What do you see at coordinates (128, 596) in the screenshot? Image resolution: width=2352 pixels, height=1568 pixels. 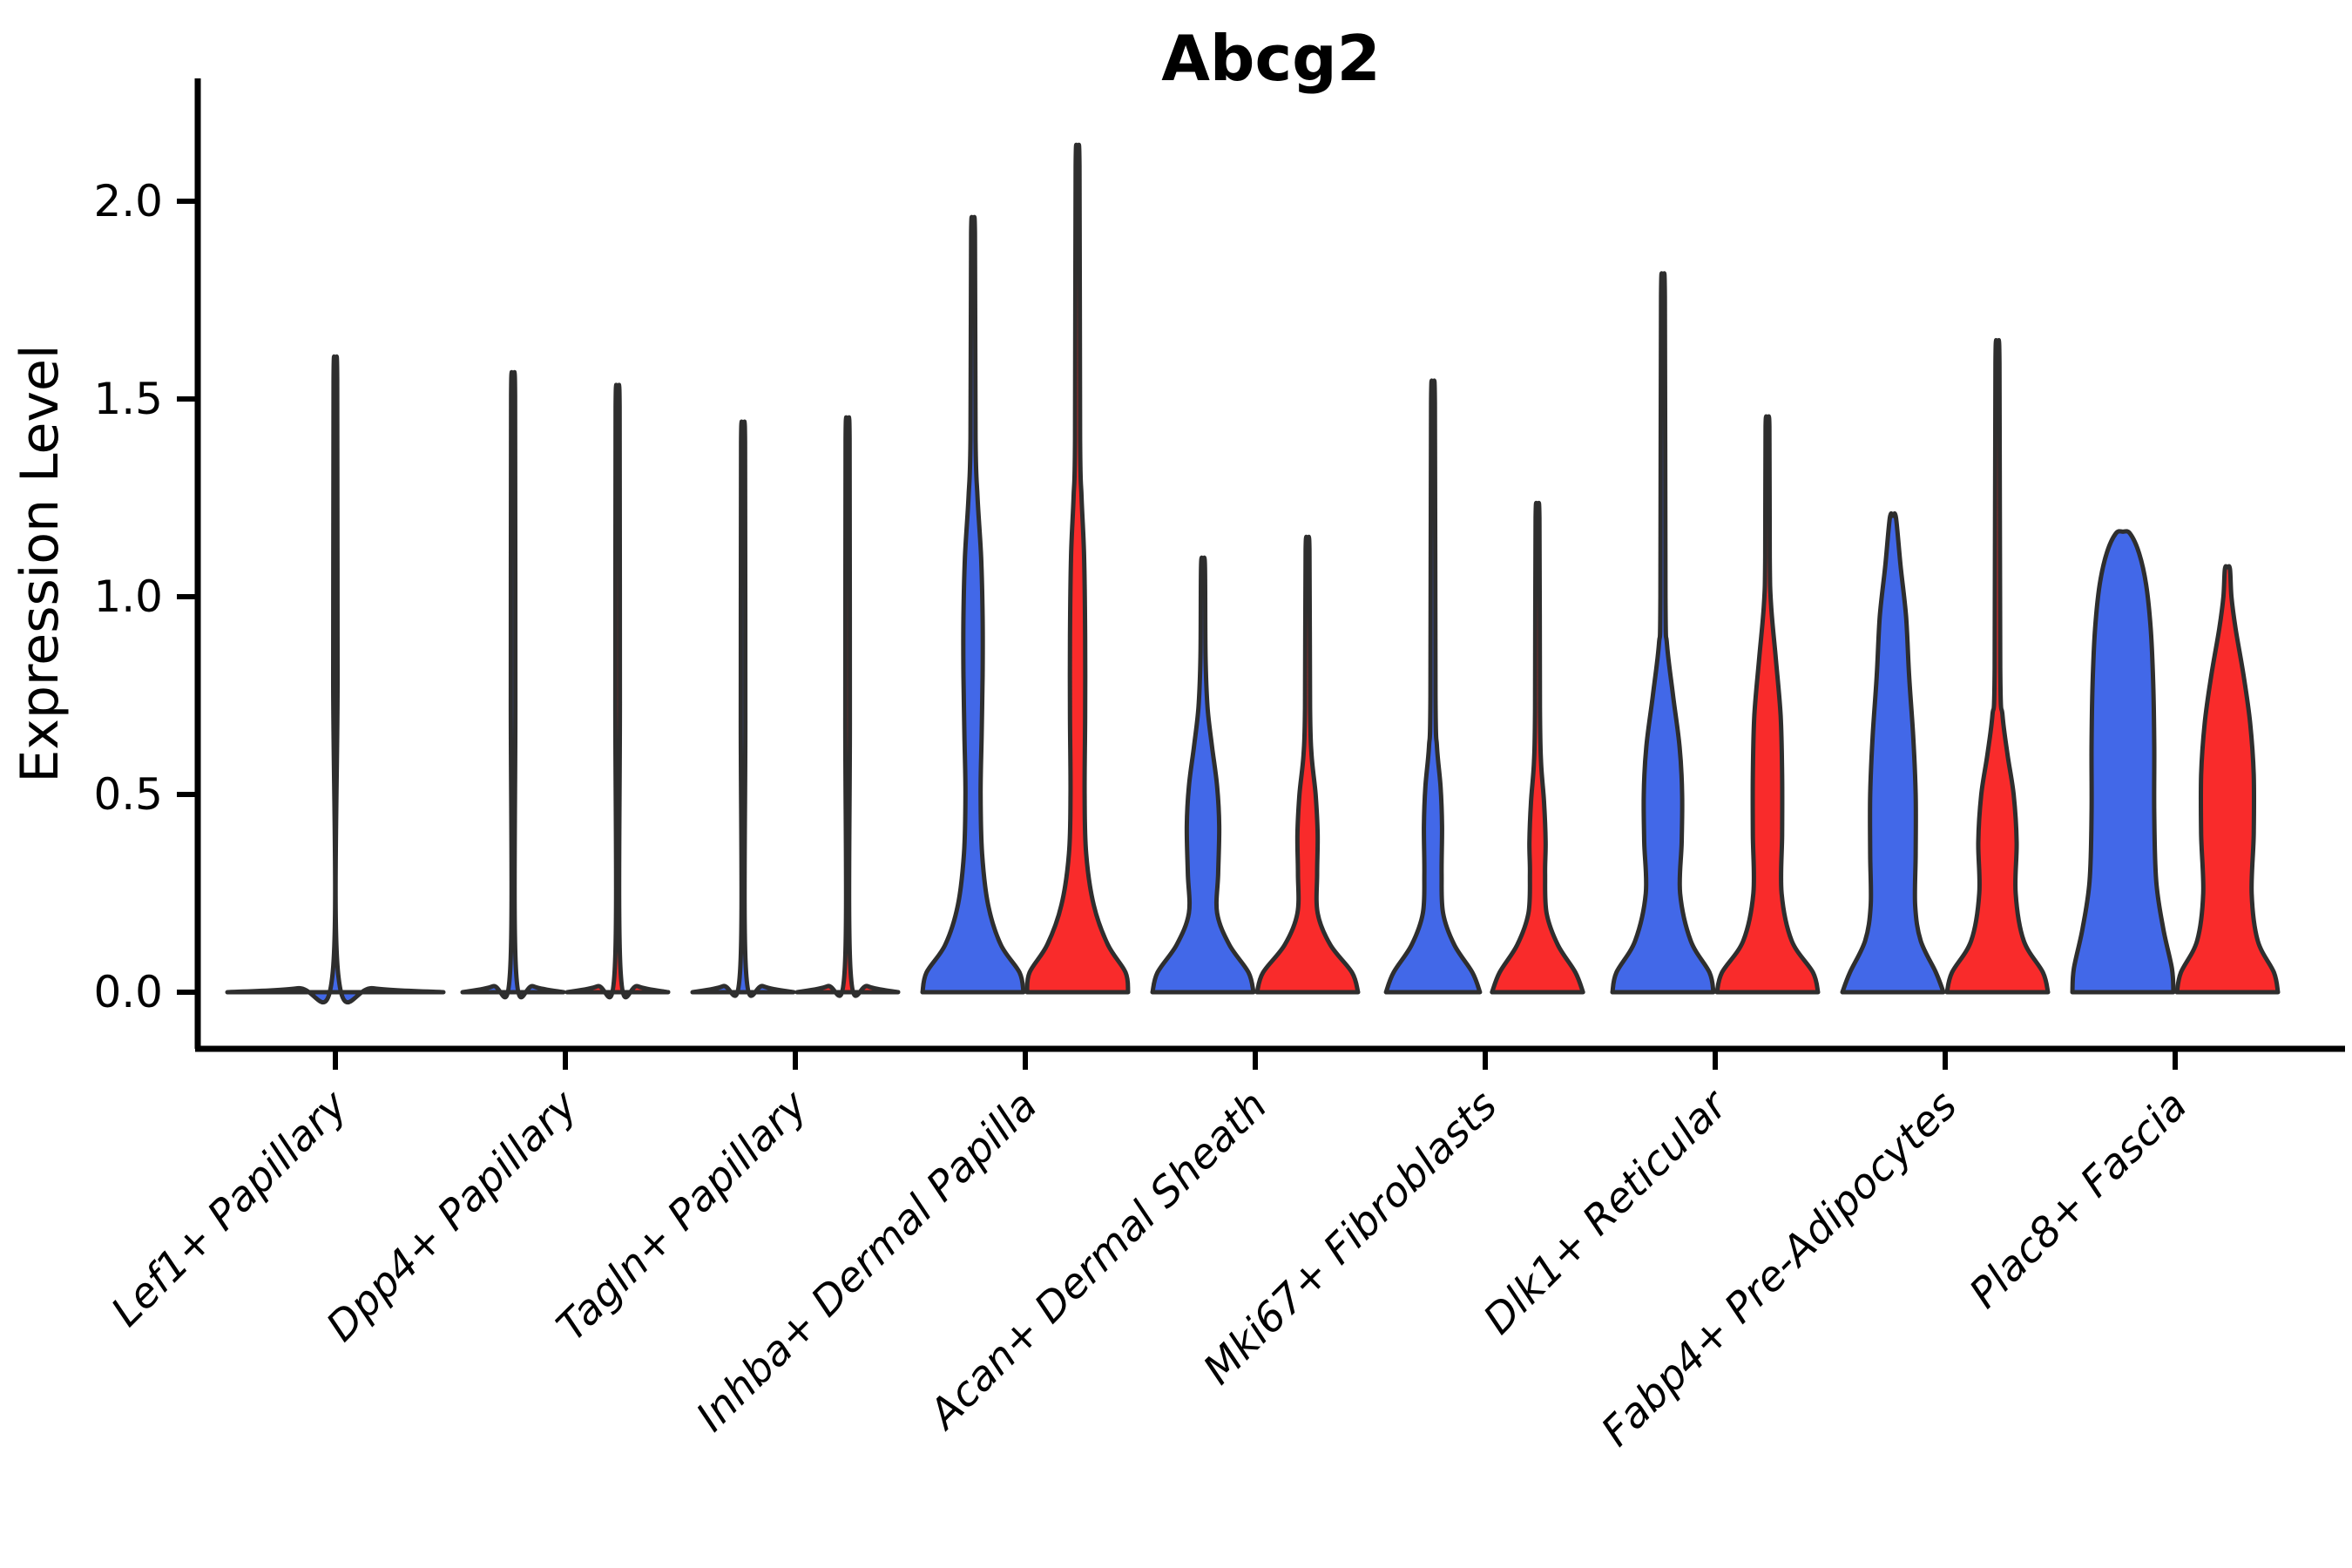 I see `y-tick-label: 1.0` at bounding box center [128, 596].